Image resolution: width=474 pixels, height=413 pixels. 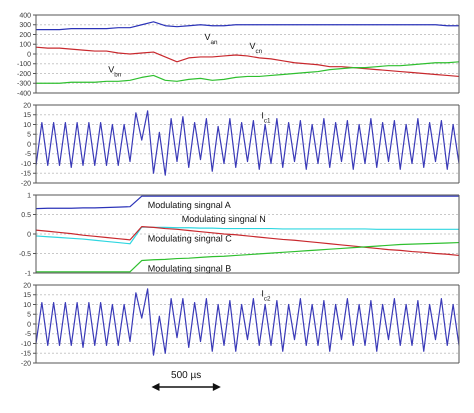 What do you see at coordinates (224, 219) in the screenshot?
I see `series-label: Modulating singnal N` at bounding box center [224, 219].